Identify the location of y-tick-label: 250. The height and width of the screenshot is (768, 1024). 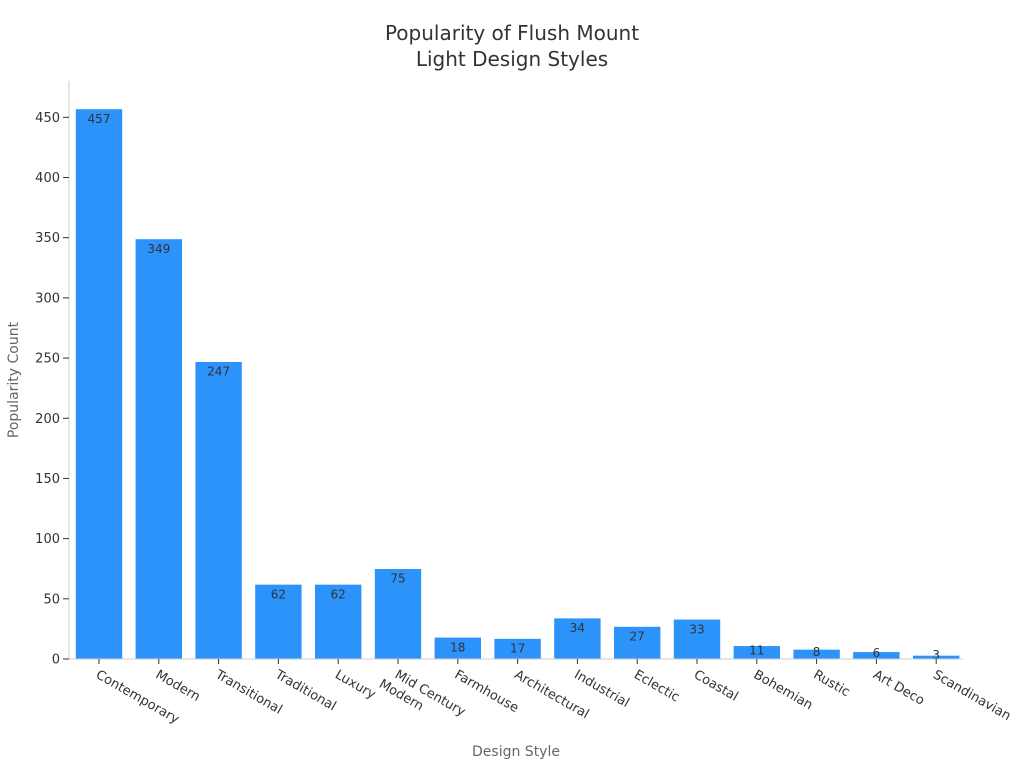
(47, 359).